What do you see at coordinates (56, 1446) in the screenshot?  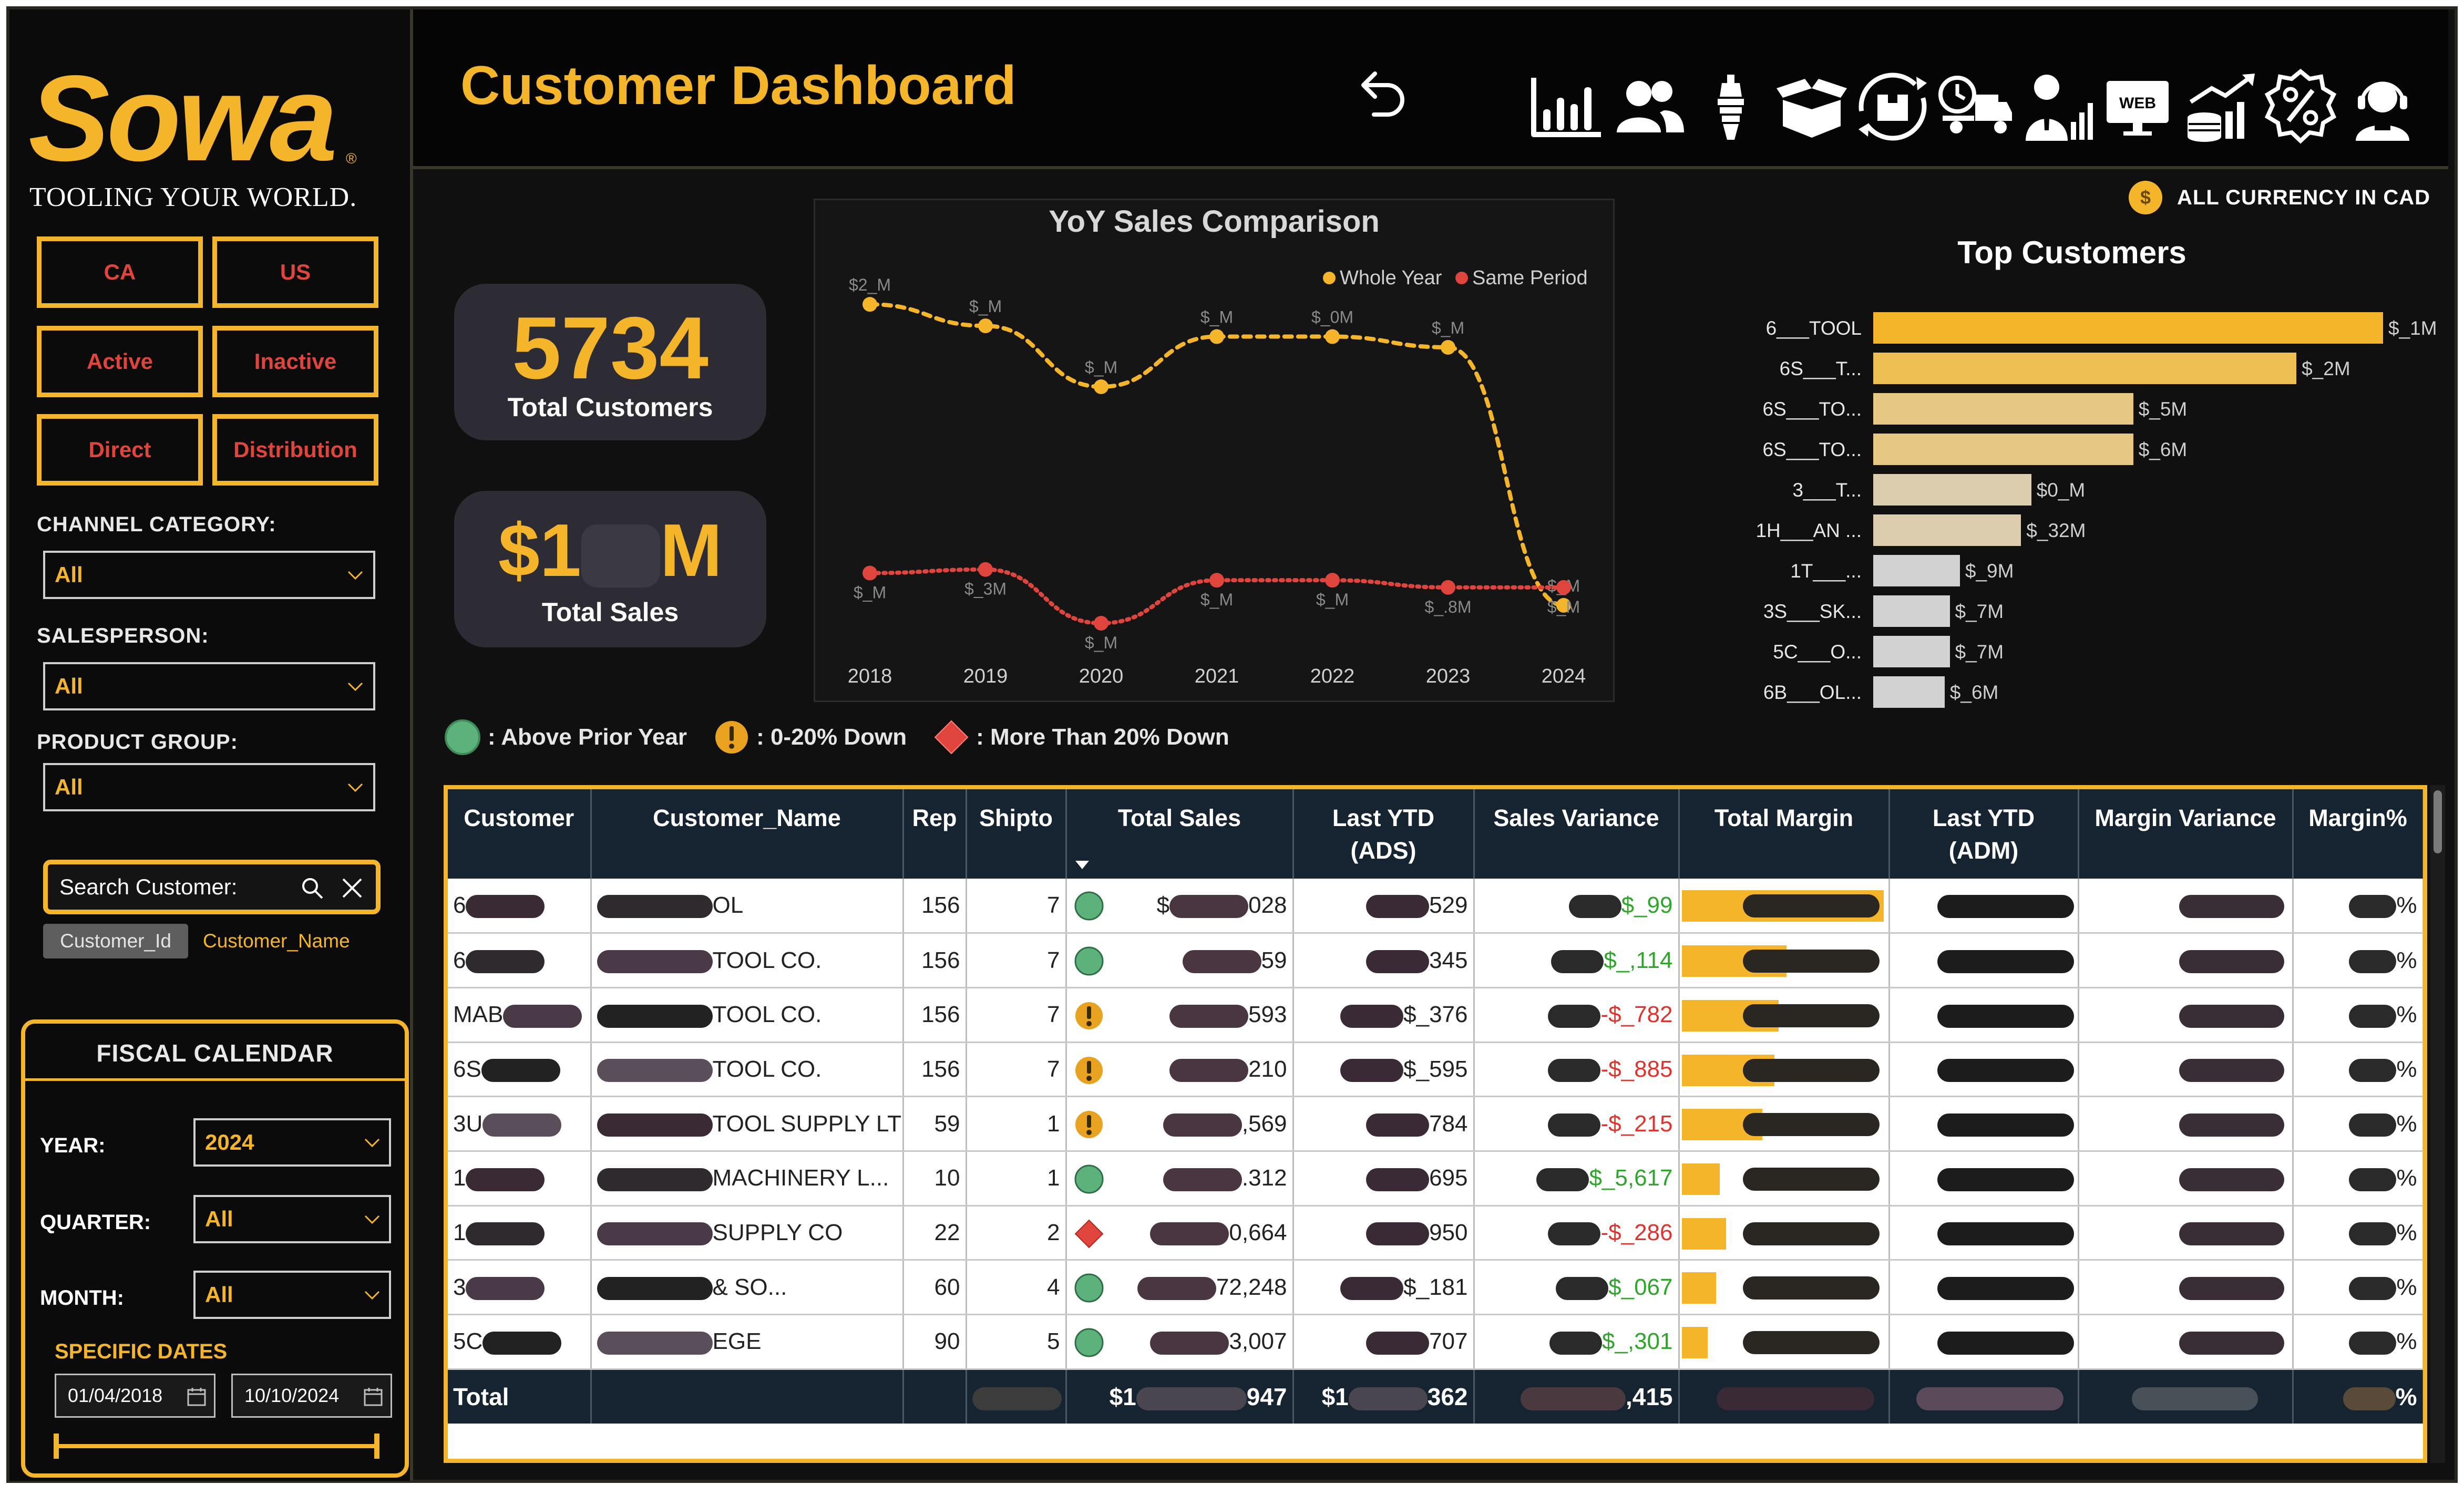 I see `slider-start-handle` at bounding box center [56, 1446].